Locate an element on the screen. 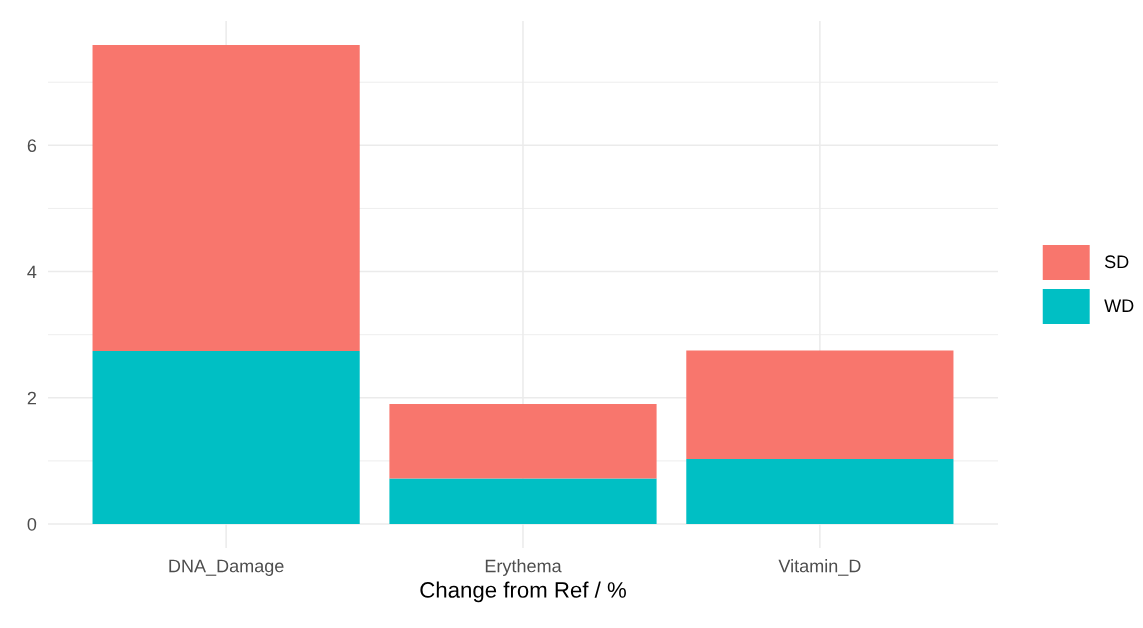 The width and height of the screenshot is (1143, 628). y-tick-label: 6 is located at coordinates (32, 146).